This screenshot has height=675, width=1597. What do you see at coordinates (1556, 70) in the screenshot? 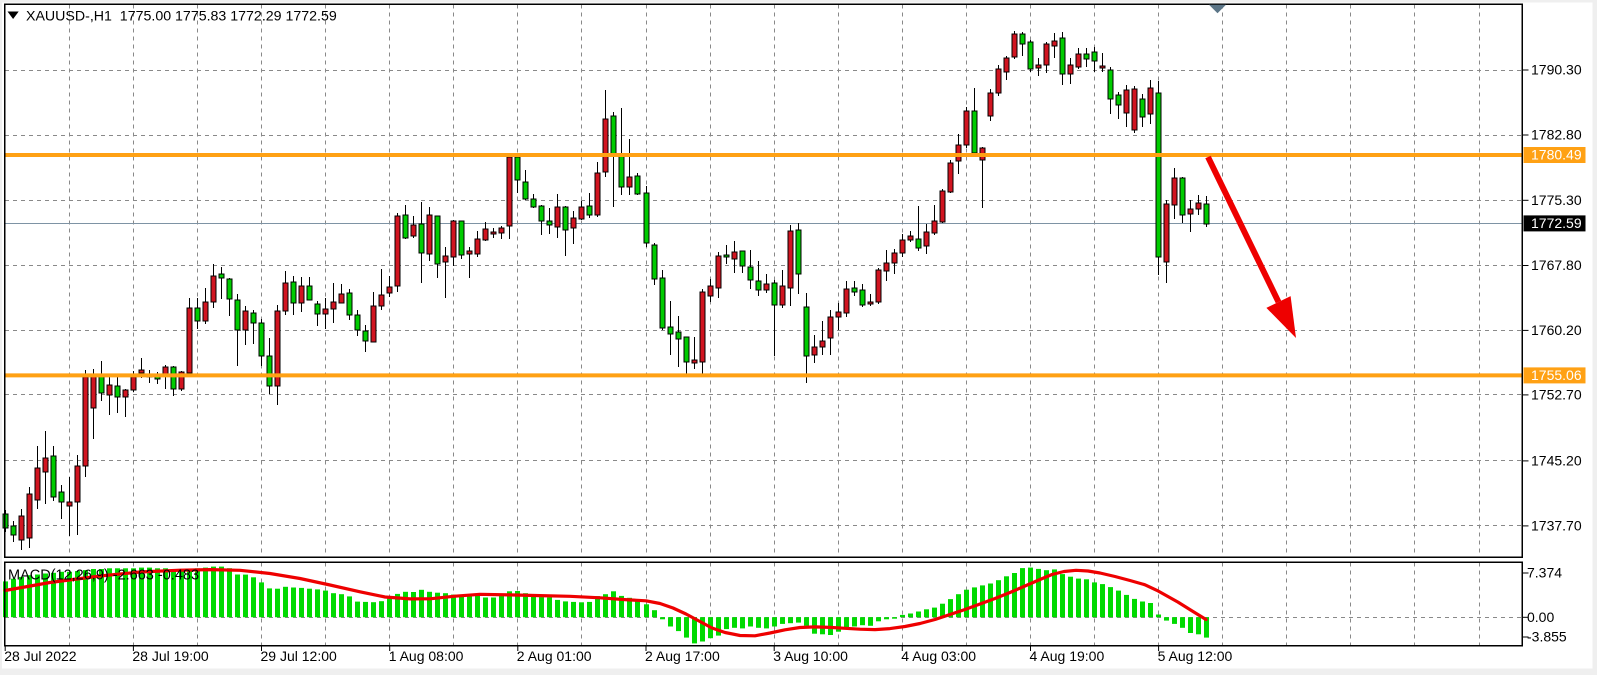
I see `svg-text: 1790.30` at bounding box center [1556, 70].